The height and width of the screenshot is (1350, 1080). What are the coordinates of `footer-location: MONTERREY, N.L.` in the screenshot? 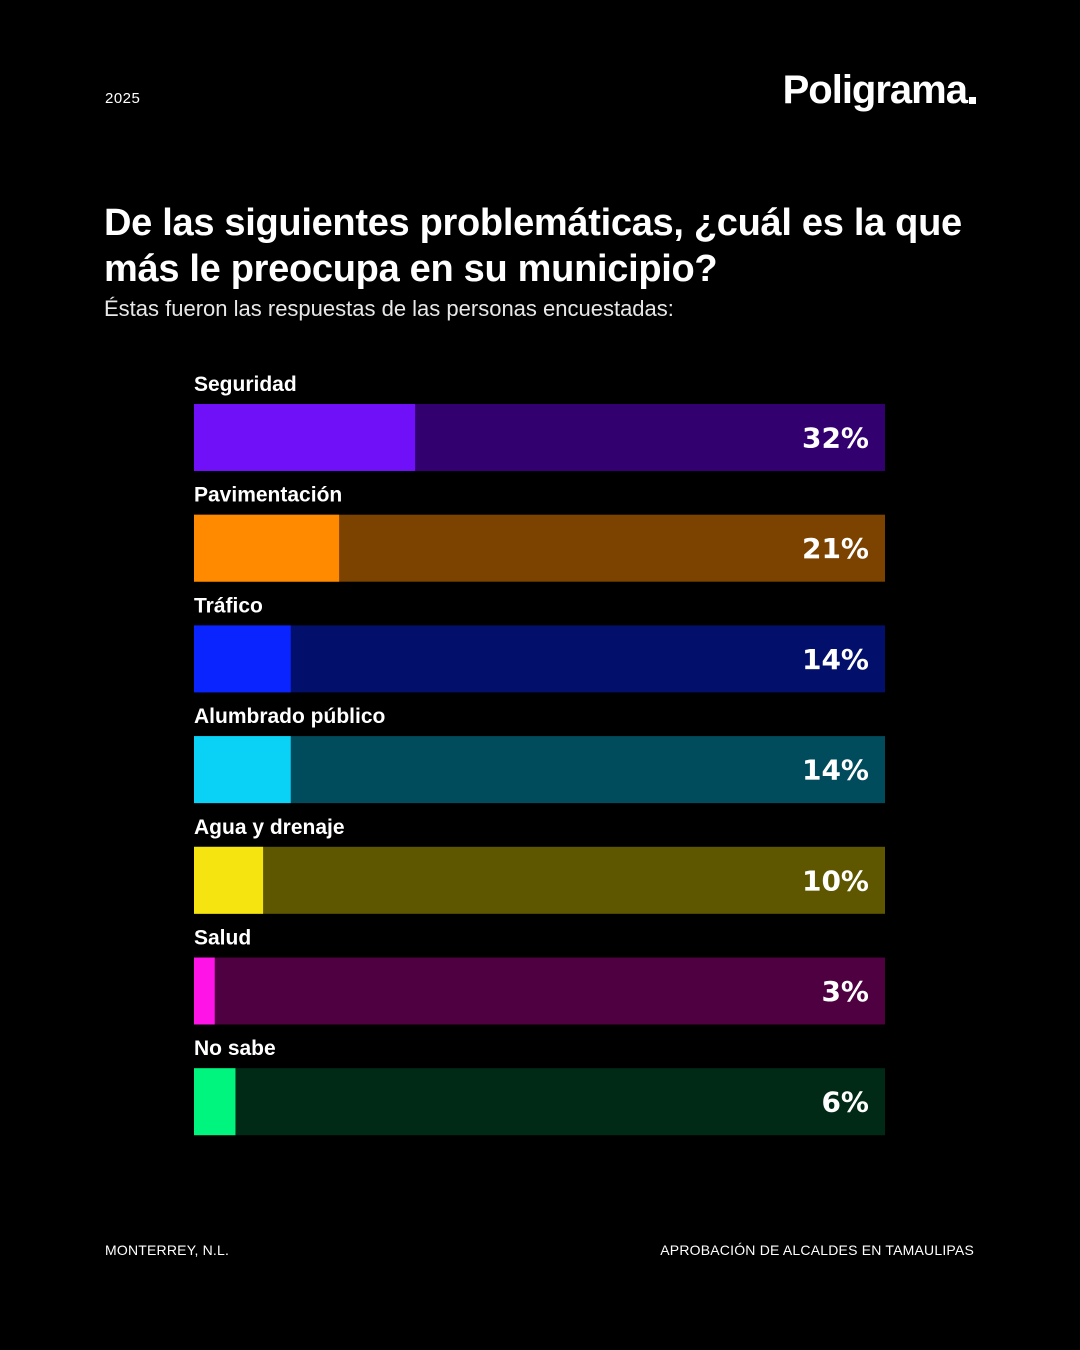 It's located at (167, 1250).